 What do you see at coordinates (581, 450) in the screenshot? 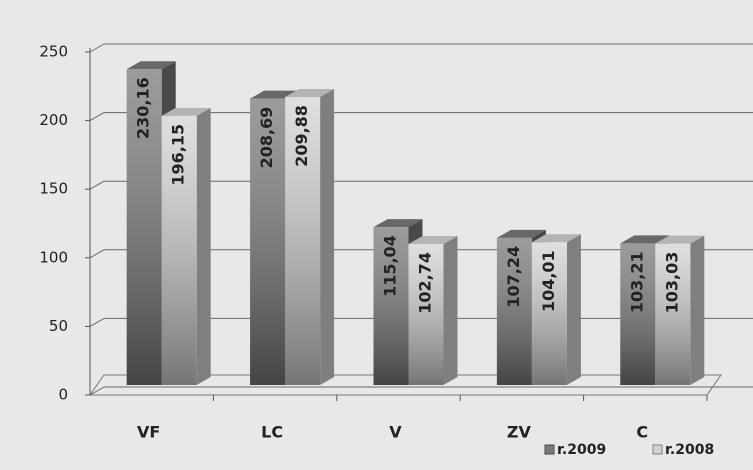
I see `legend-label: r.2009` at bounding box center [581, 450].